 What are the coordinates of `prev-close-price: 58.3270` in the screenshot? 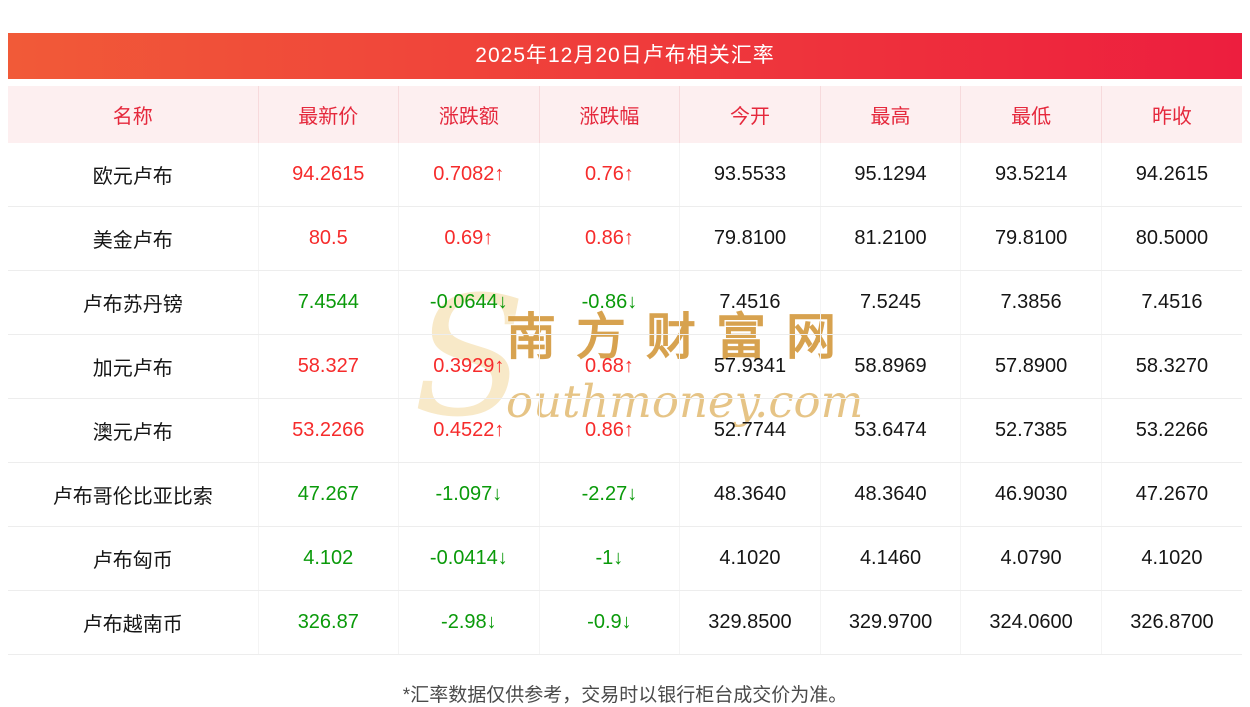 It's located at (1171, 366).